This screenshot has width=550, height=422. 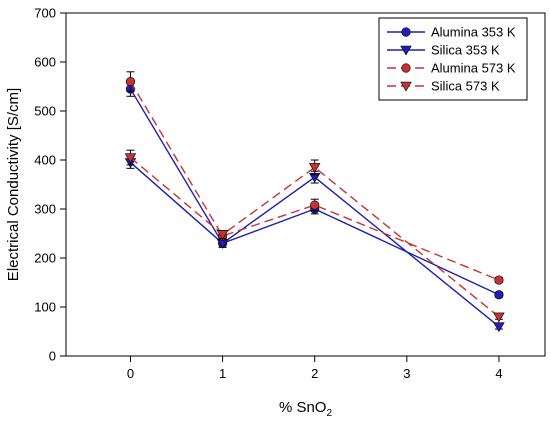 I want to click on x-tick-label: 2, so click(x=314, y=373).